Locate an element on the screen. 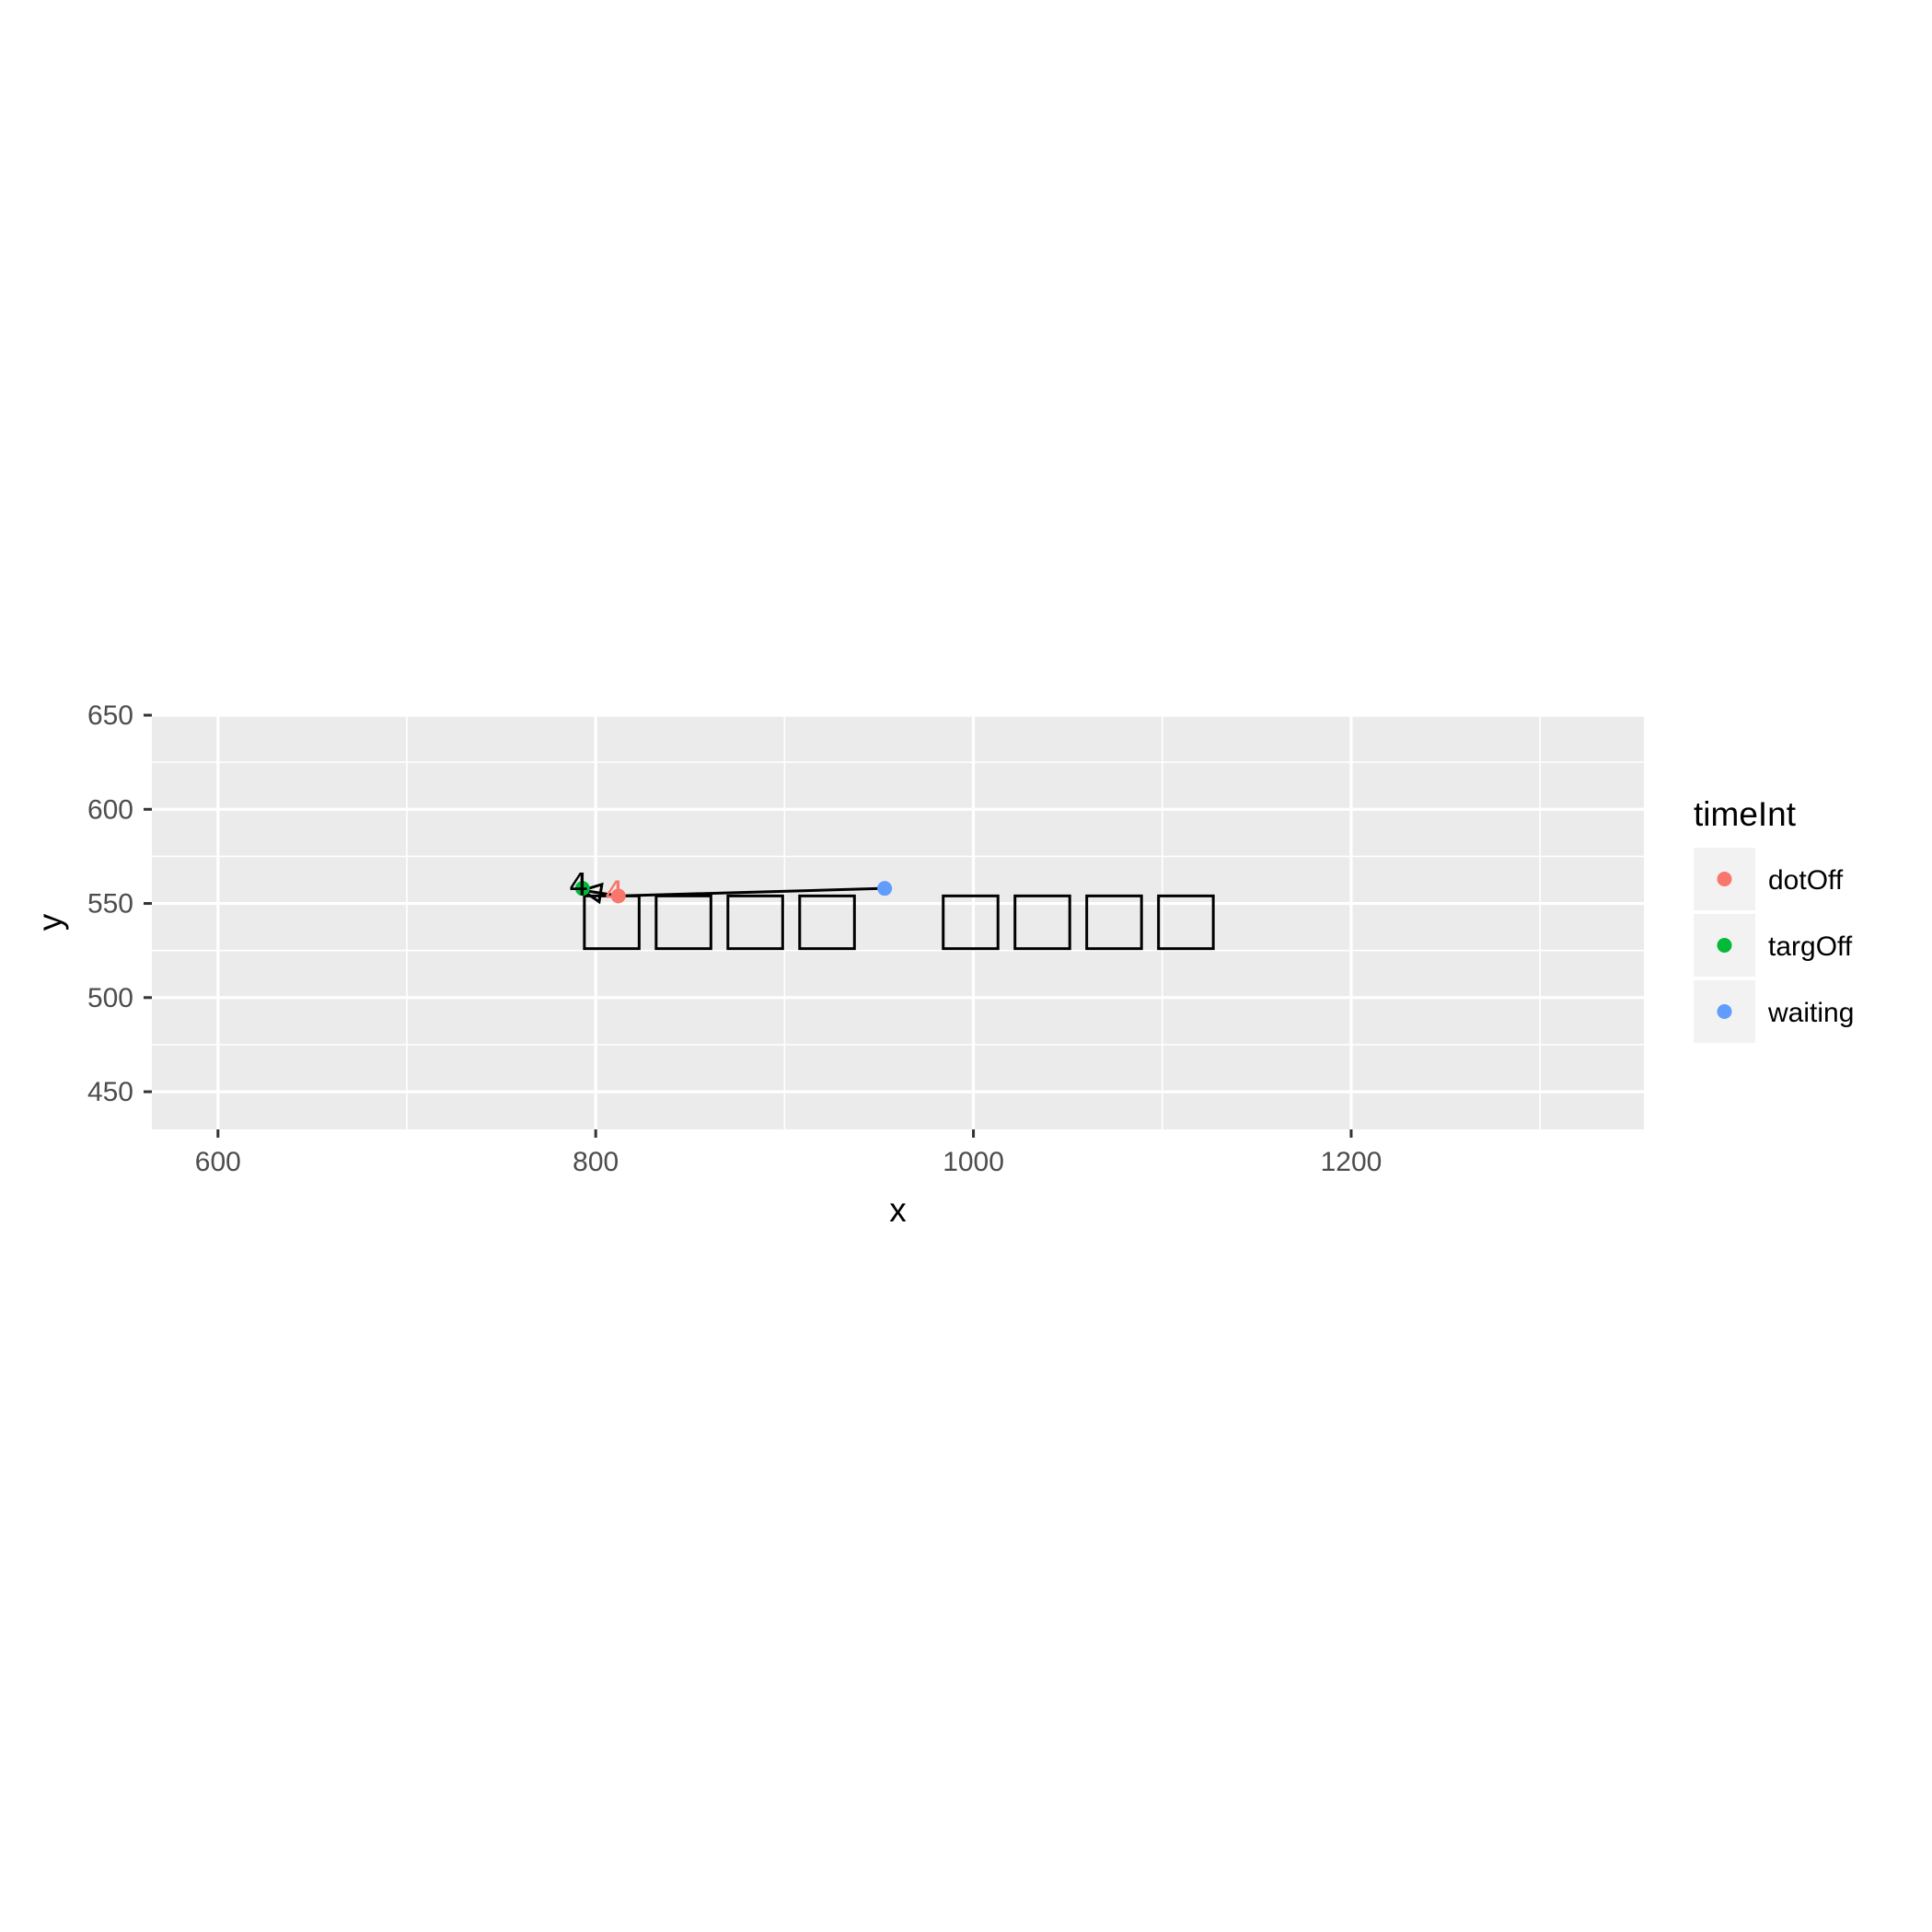  x-tick-label: 1200 is located at coordinates (1352, 1162).